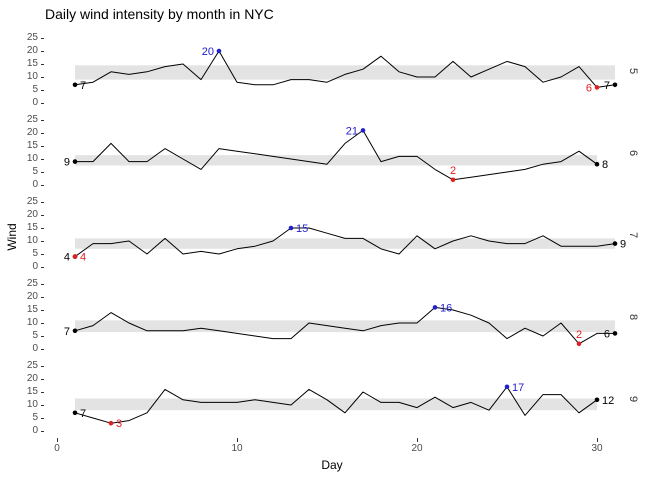  What do you see at coordinates (633, 71) in the screenshot?
I see `facet-strip-label: 5` at bounding box center [633, 71].